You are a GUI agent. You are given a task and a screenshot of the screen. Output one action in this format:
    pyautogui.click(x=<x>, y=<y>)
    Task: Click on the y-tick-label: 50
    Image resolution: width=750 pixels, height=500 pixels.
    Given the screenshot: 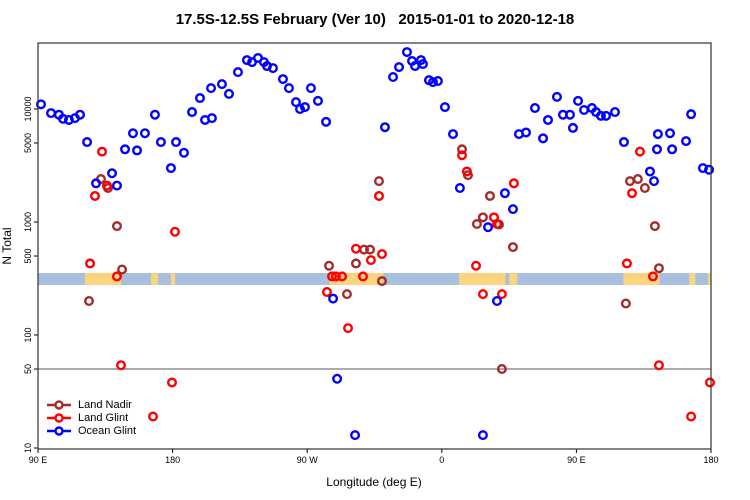 What is the action you would take?
    pyautogui.click(x=28, y=369)
    